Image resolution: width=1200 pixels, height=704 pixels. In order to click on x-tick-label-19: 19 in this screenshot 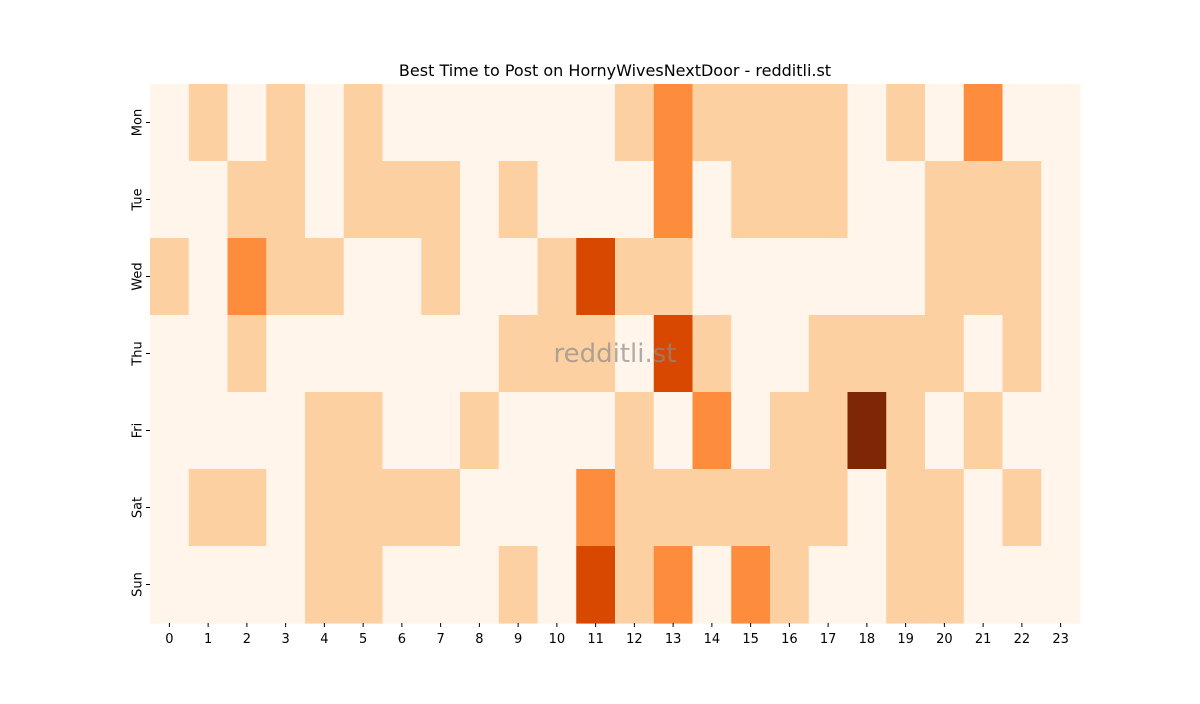, I will do `click(905, 639)`.